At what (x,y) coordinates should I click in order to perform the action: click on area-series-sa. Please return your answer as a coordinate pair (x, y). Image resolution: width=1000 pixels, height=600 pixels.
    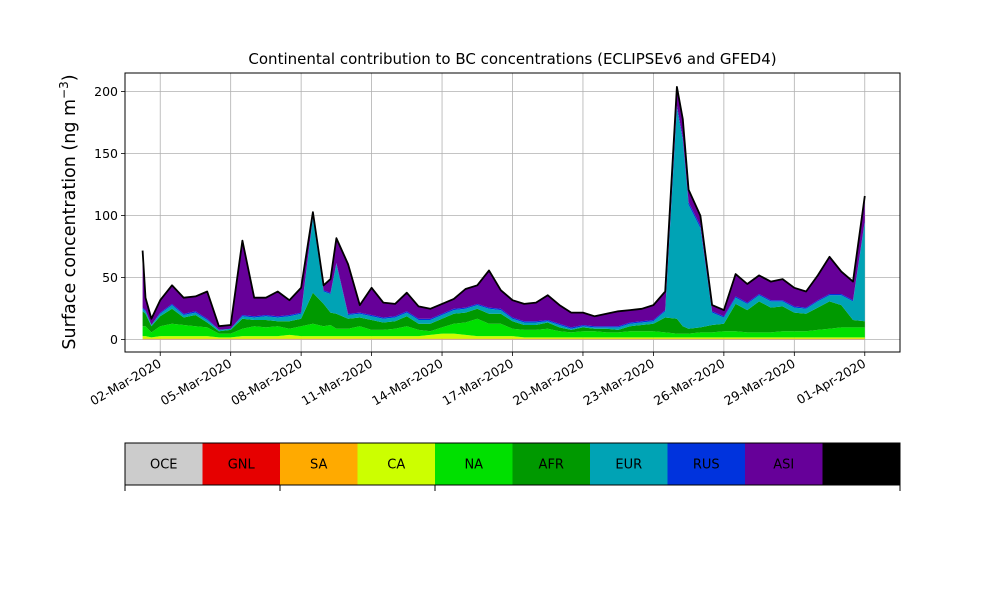
    Looking at the image, I should click on (503, 339).